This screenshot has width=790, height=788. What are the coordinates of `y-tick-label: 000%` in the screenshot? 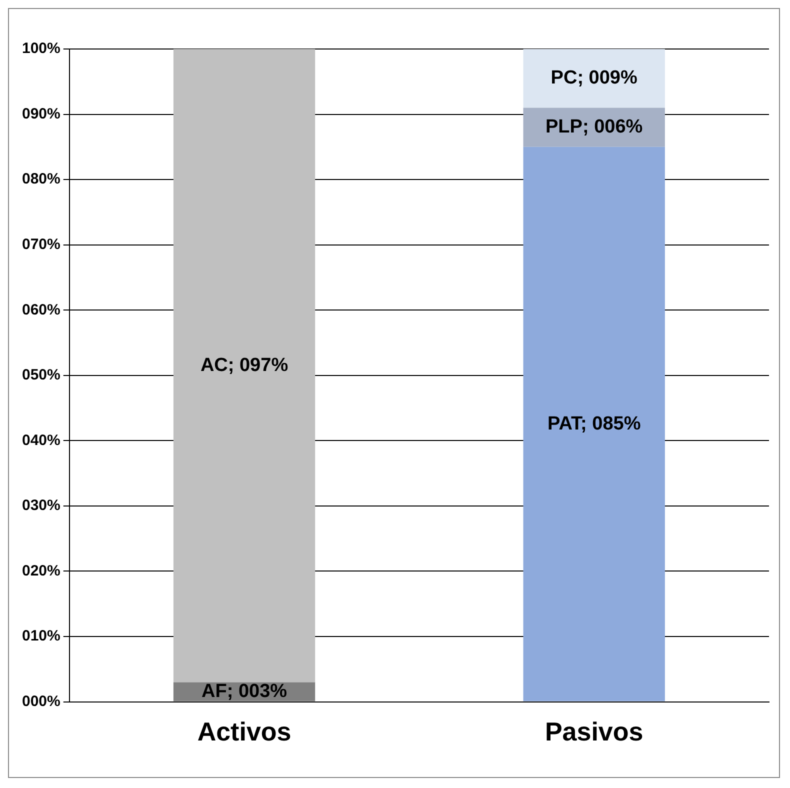 It's located at (41, 701).